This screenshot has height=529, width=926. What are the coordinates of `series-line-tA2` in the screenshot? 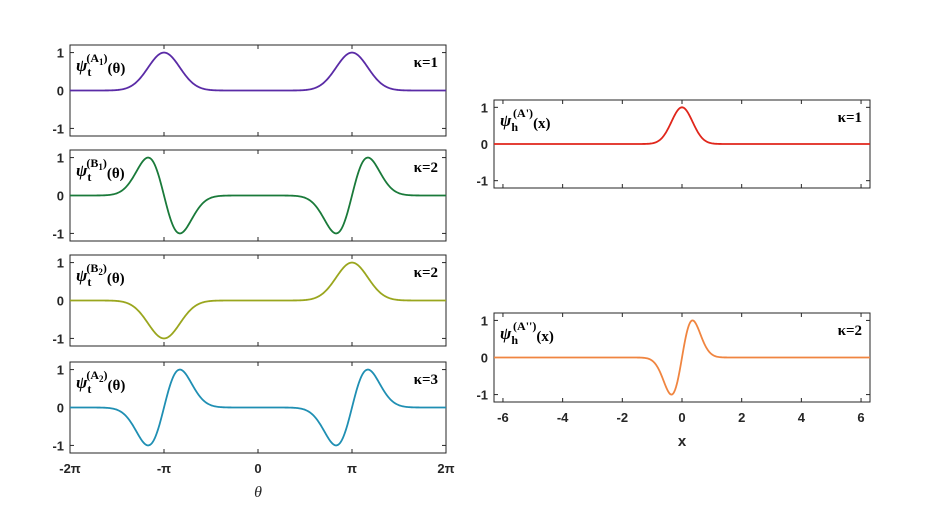 It's located at (258, 407).